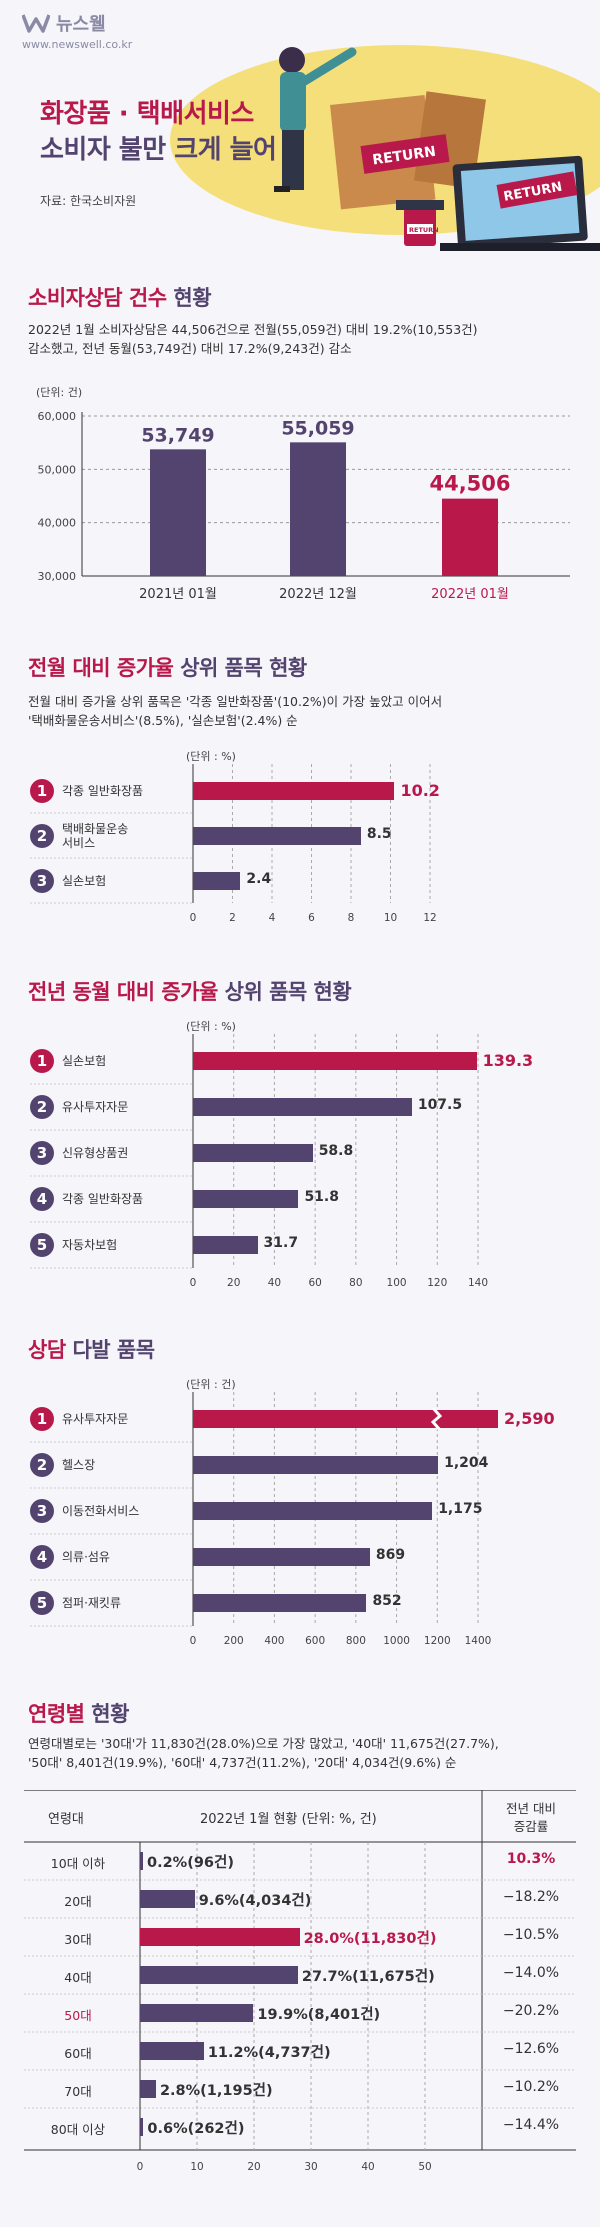  I want to click on chart4-title: 상담 다발 품목, so click(91, 1349).